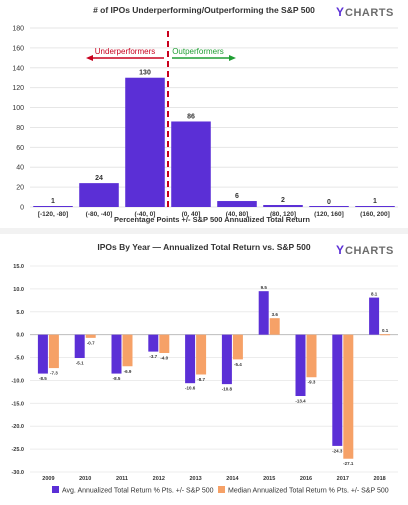  What do you see at coordinates (275, 314) in the screenshot?
I see `bar-value-label: 3.6` at bounding box center [275, 314].